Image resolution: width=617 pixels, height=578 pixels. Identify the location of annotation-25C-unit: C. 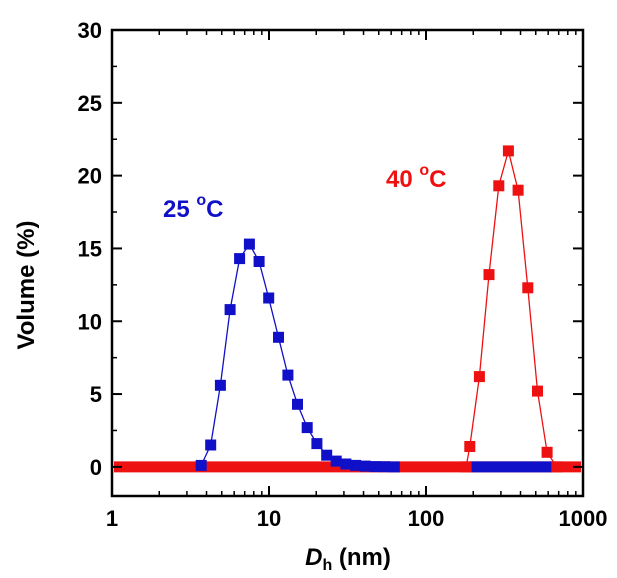
(214, 209).